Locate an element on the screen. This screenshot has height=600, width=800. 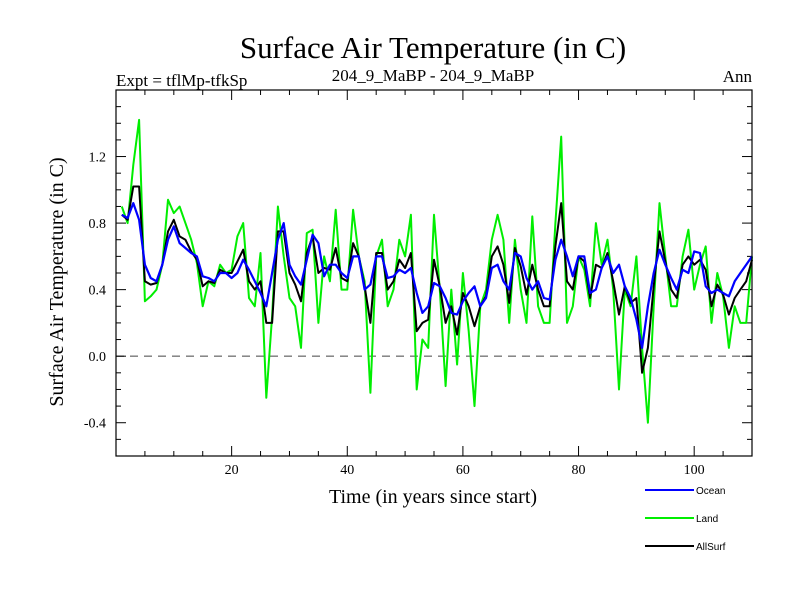
y-tick-label: 1.2 is located at coordinates (98, 158).